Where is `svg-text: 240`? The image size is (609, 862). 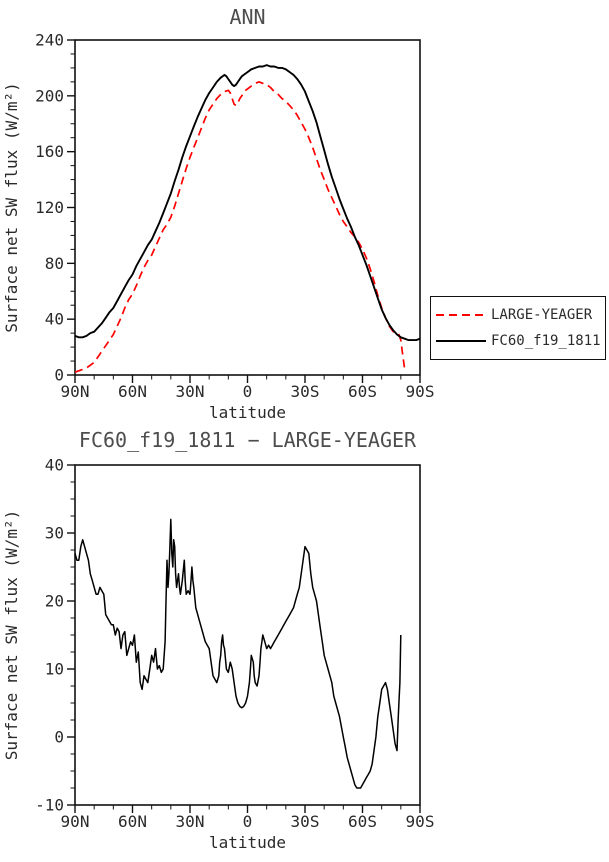 svg-text: 240 is located at coordinates (49, 40).